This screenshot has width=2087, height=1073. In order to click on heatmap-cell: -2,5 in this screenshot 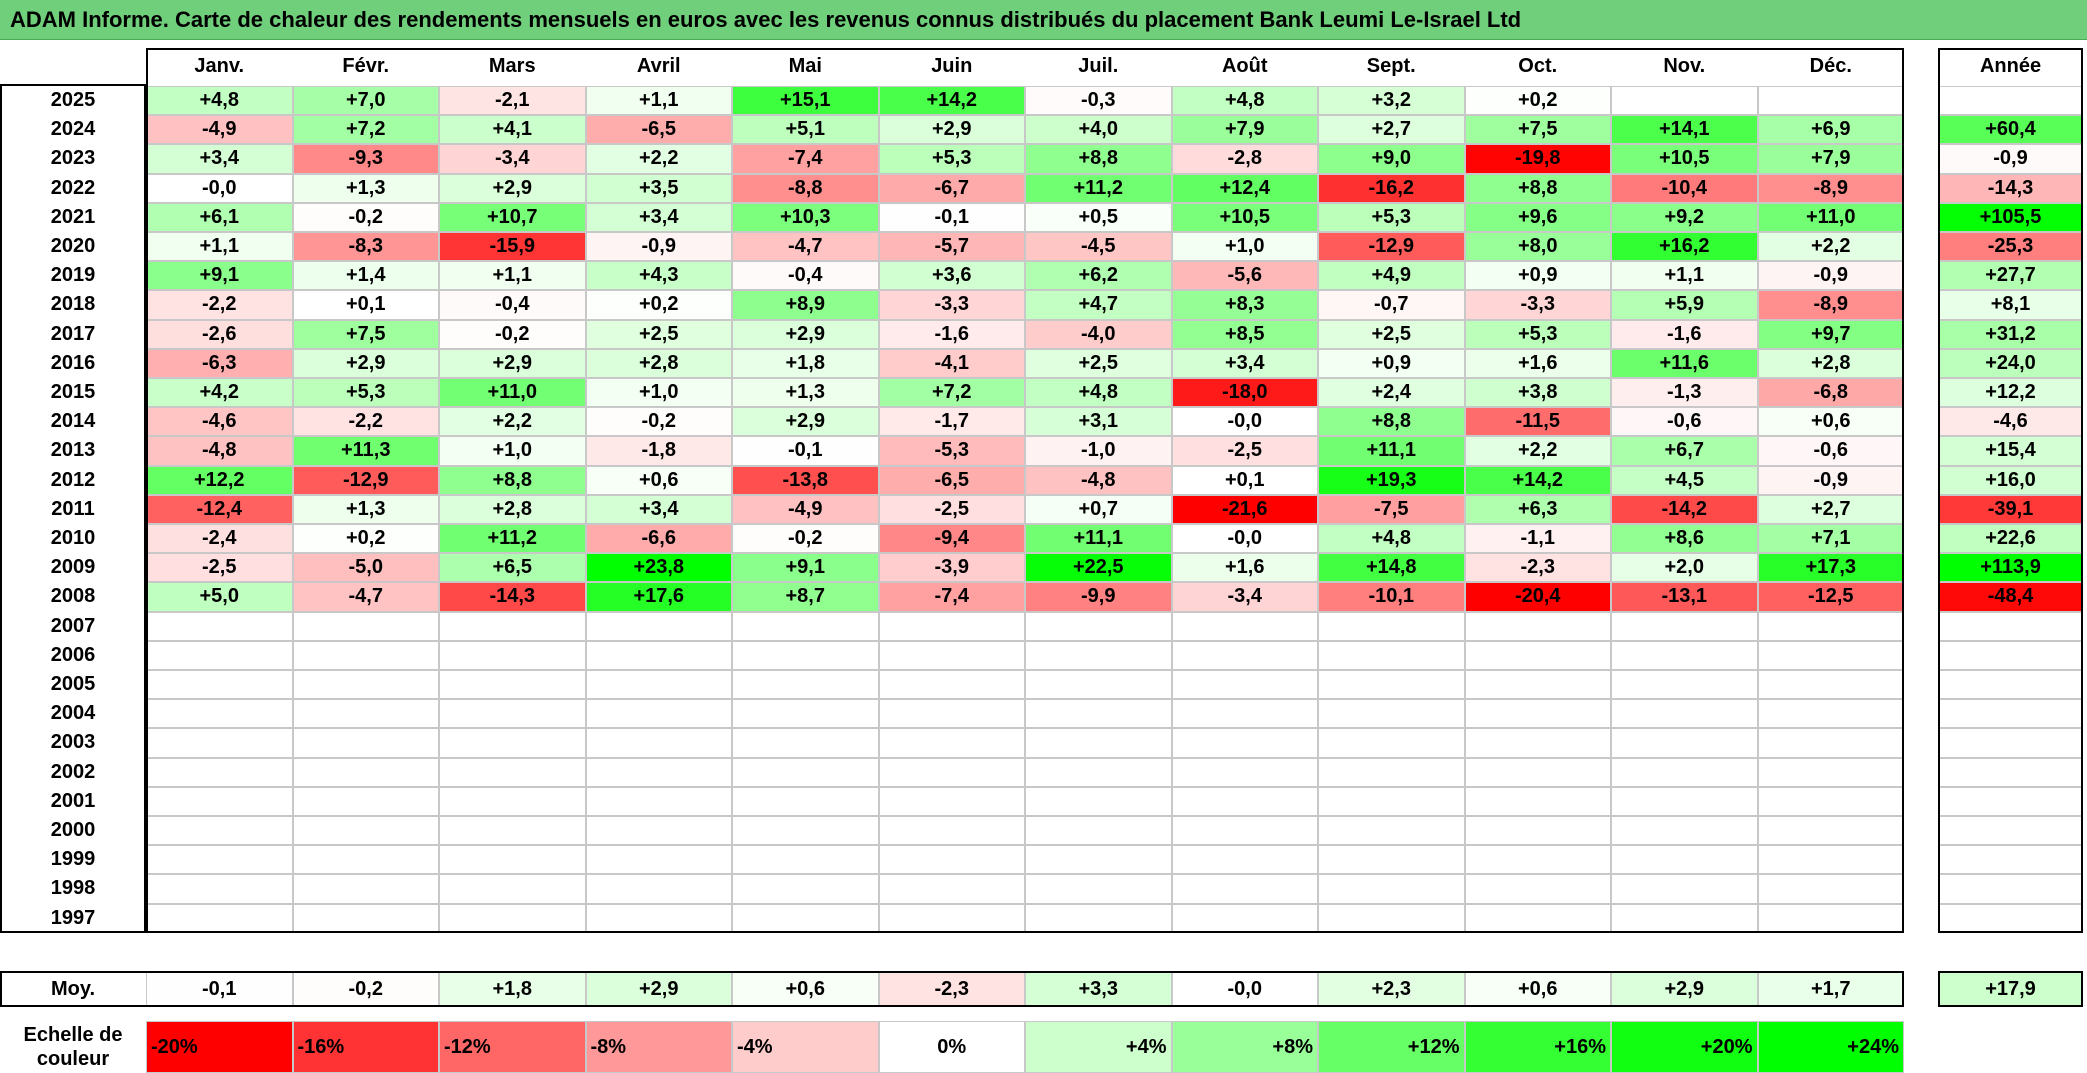, I will do `click(1244, 451)`.